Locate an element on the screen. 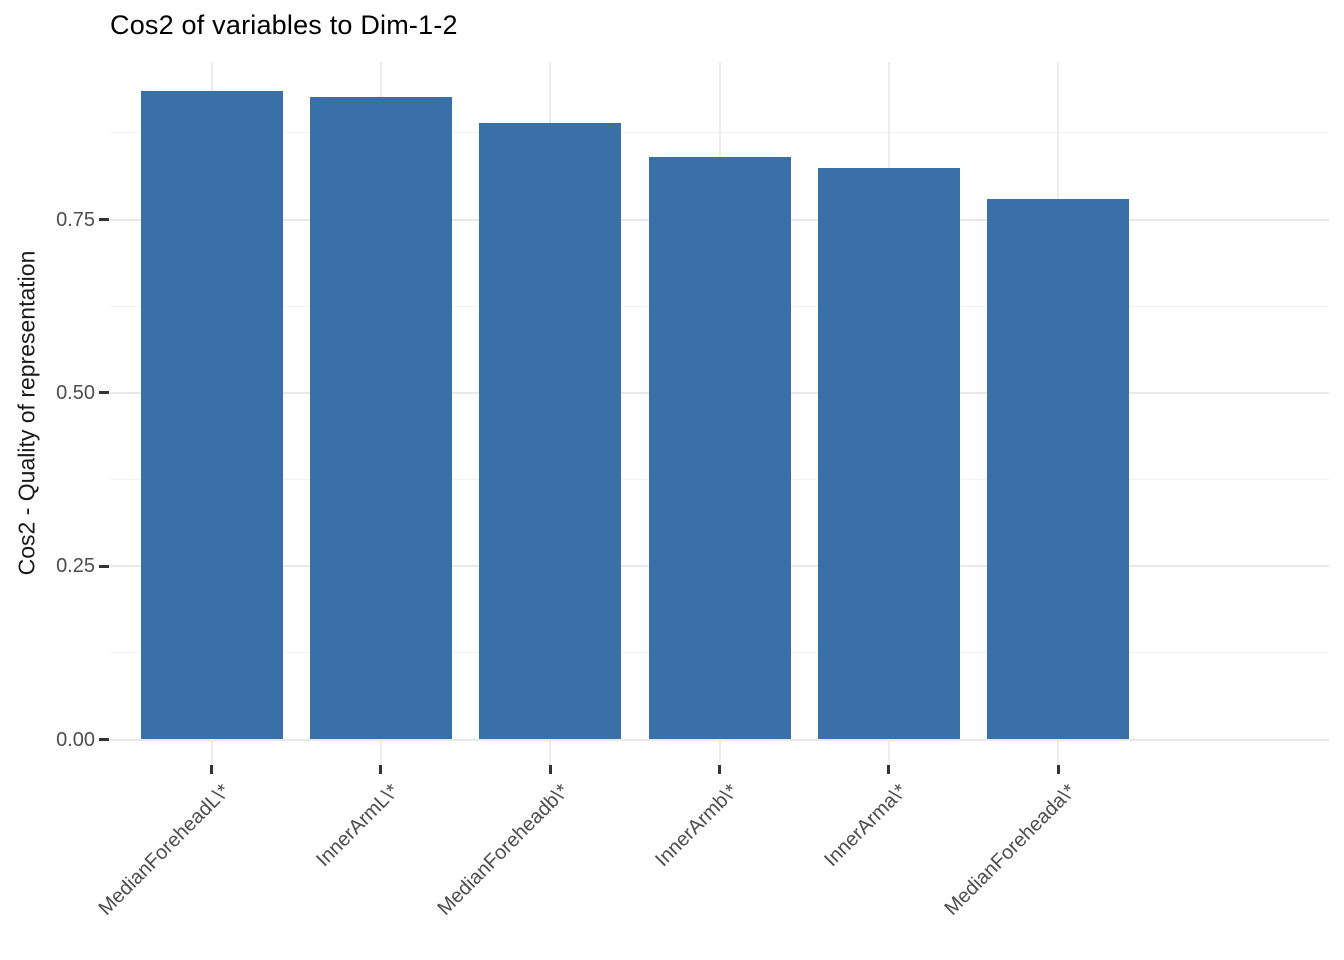 The width and height of the screenshot is (1344, 960). y-axis-title: Cos2 - Quality of representation is located at coordinates (26, 413).